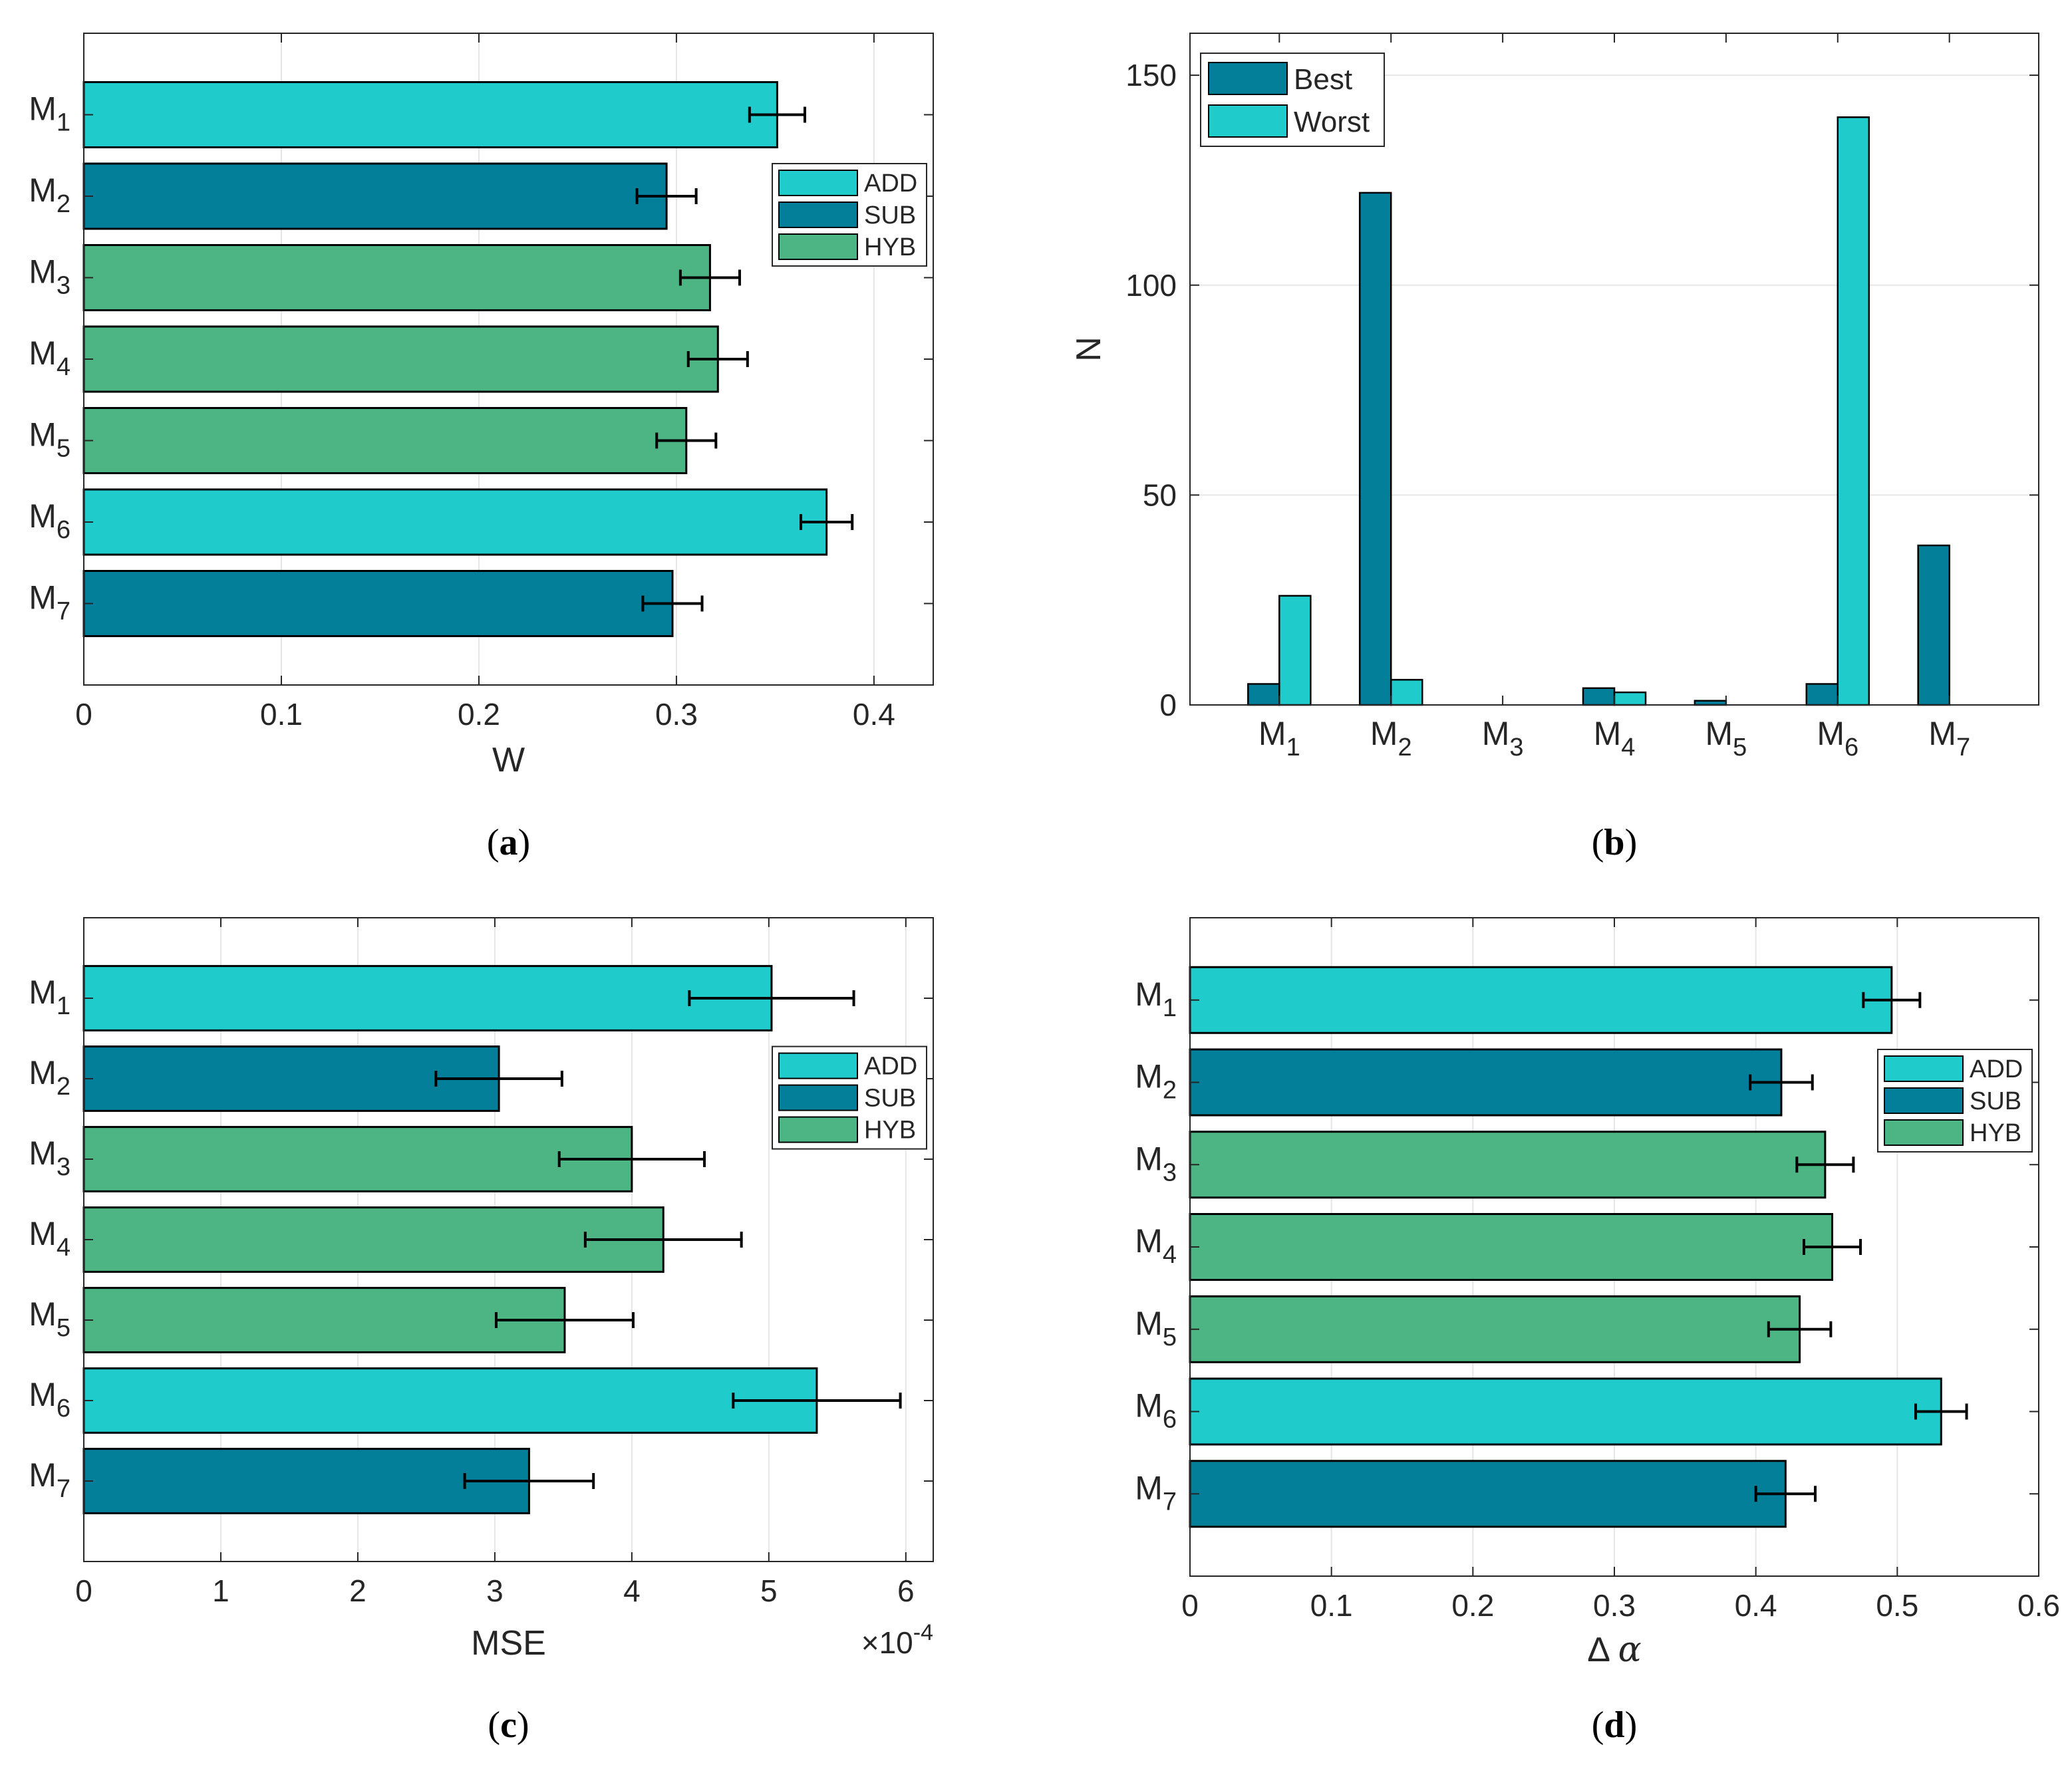 Image resolution: width=2072 pixels, height=1767 pixels. What do you see at coordinates (1897, 1606) in the screenshot?
I see `x-tick-label: 0.5` at bounding box center [1897, 1606].